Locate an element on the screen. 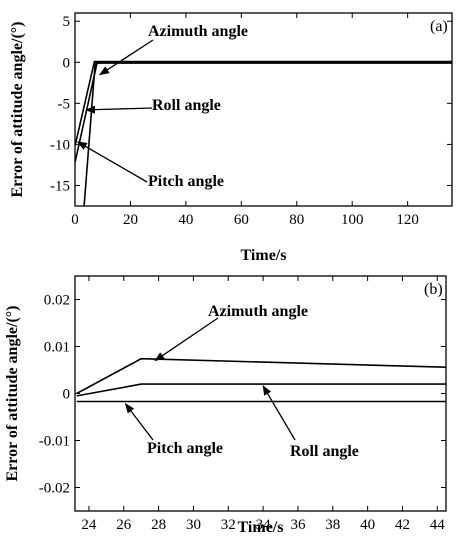 The width and height of the screenshot is (462, 541). x-tick-label: 20 is located at coordinates (130, 220).